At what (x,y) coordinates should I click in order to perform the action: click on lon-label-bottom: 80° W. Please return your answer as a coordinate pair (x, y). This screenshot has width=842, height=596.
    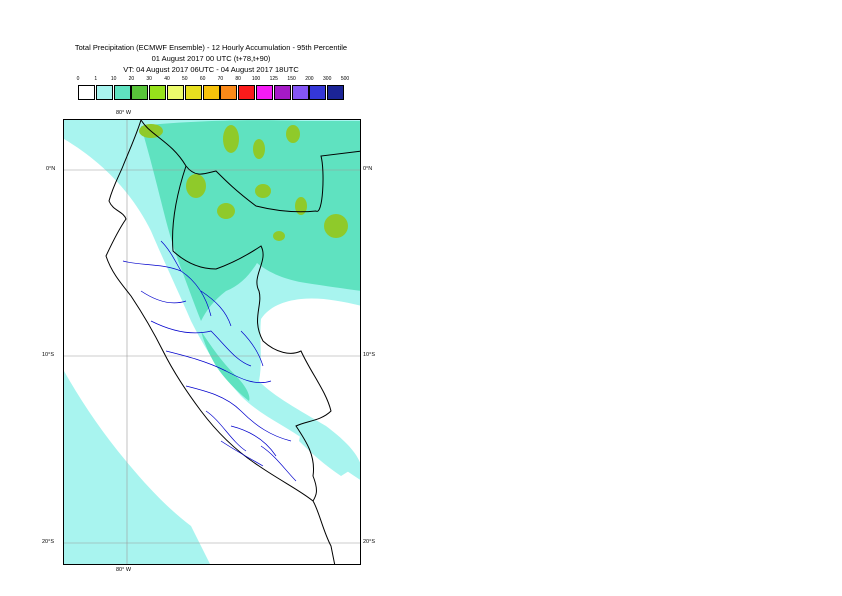
    Looking at the image, I should click on (124, 570).